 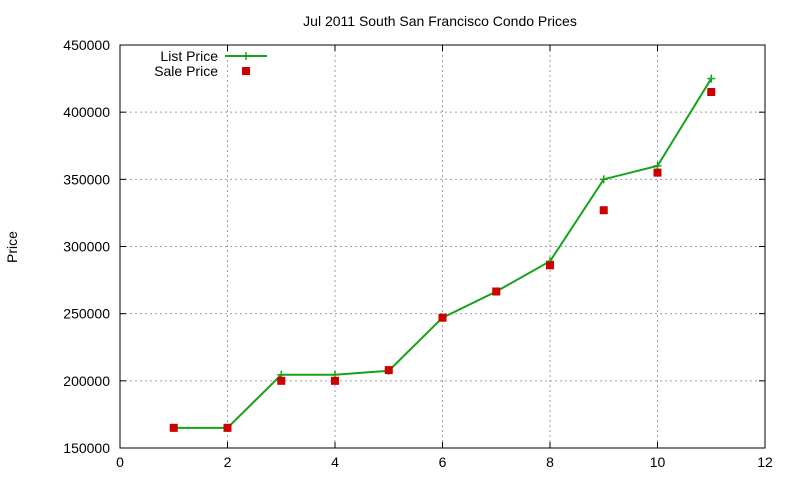 What do you see at coordinates (443, 462) in the screenshot?
I see `x-tick-label: 6` at bounding box center [443, 462].